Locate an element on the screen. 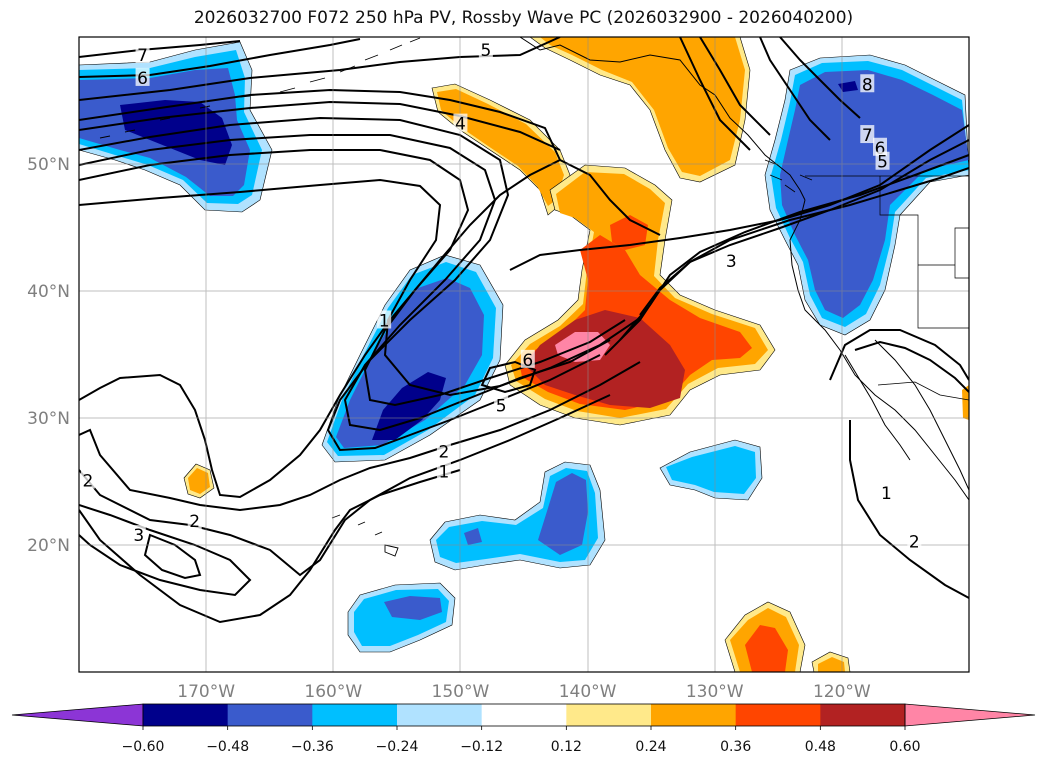 The width and height of the screenshot is (1047, 765). lon-label: 130°W is located at coordinates (715, 692).